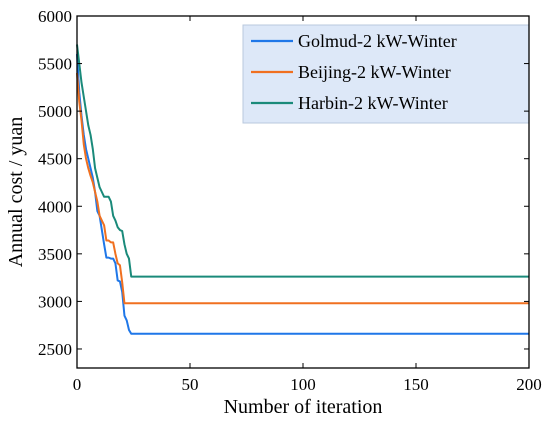  Describe the element at coordinates (377, 41) in the screenshot. I see `legend-label-1: Golmud-2 kW-Winter` at that location.